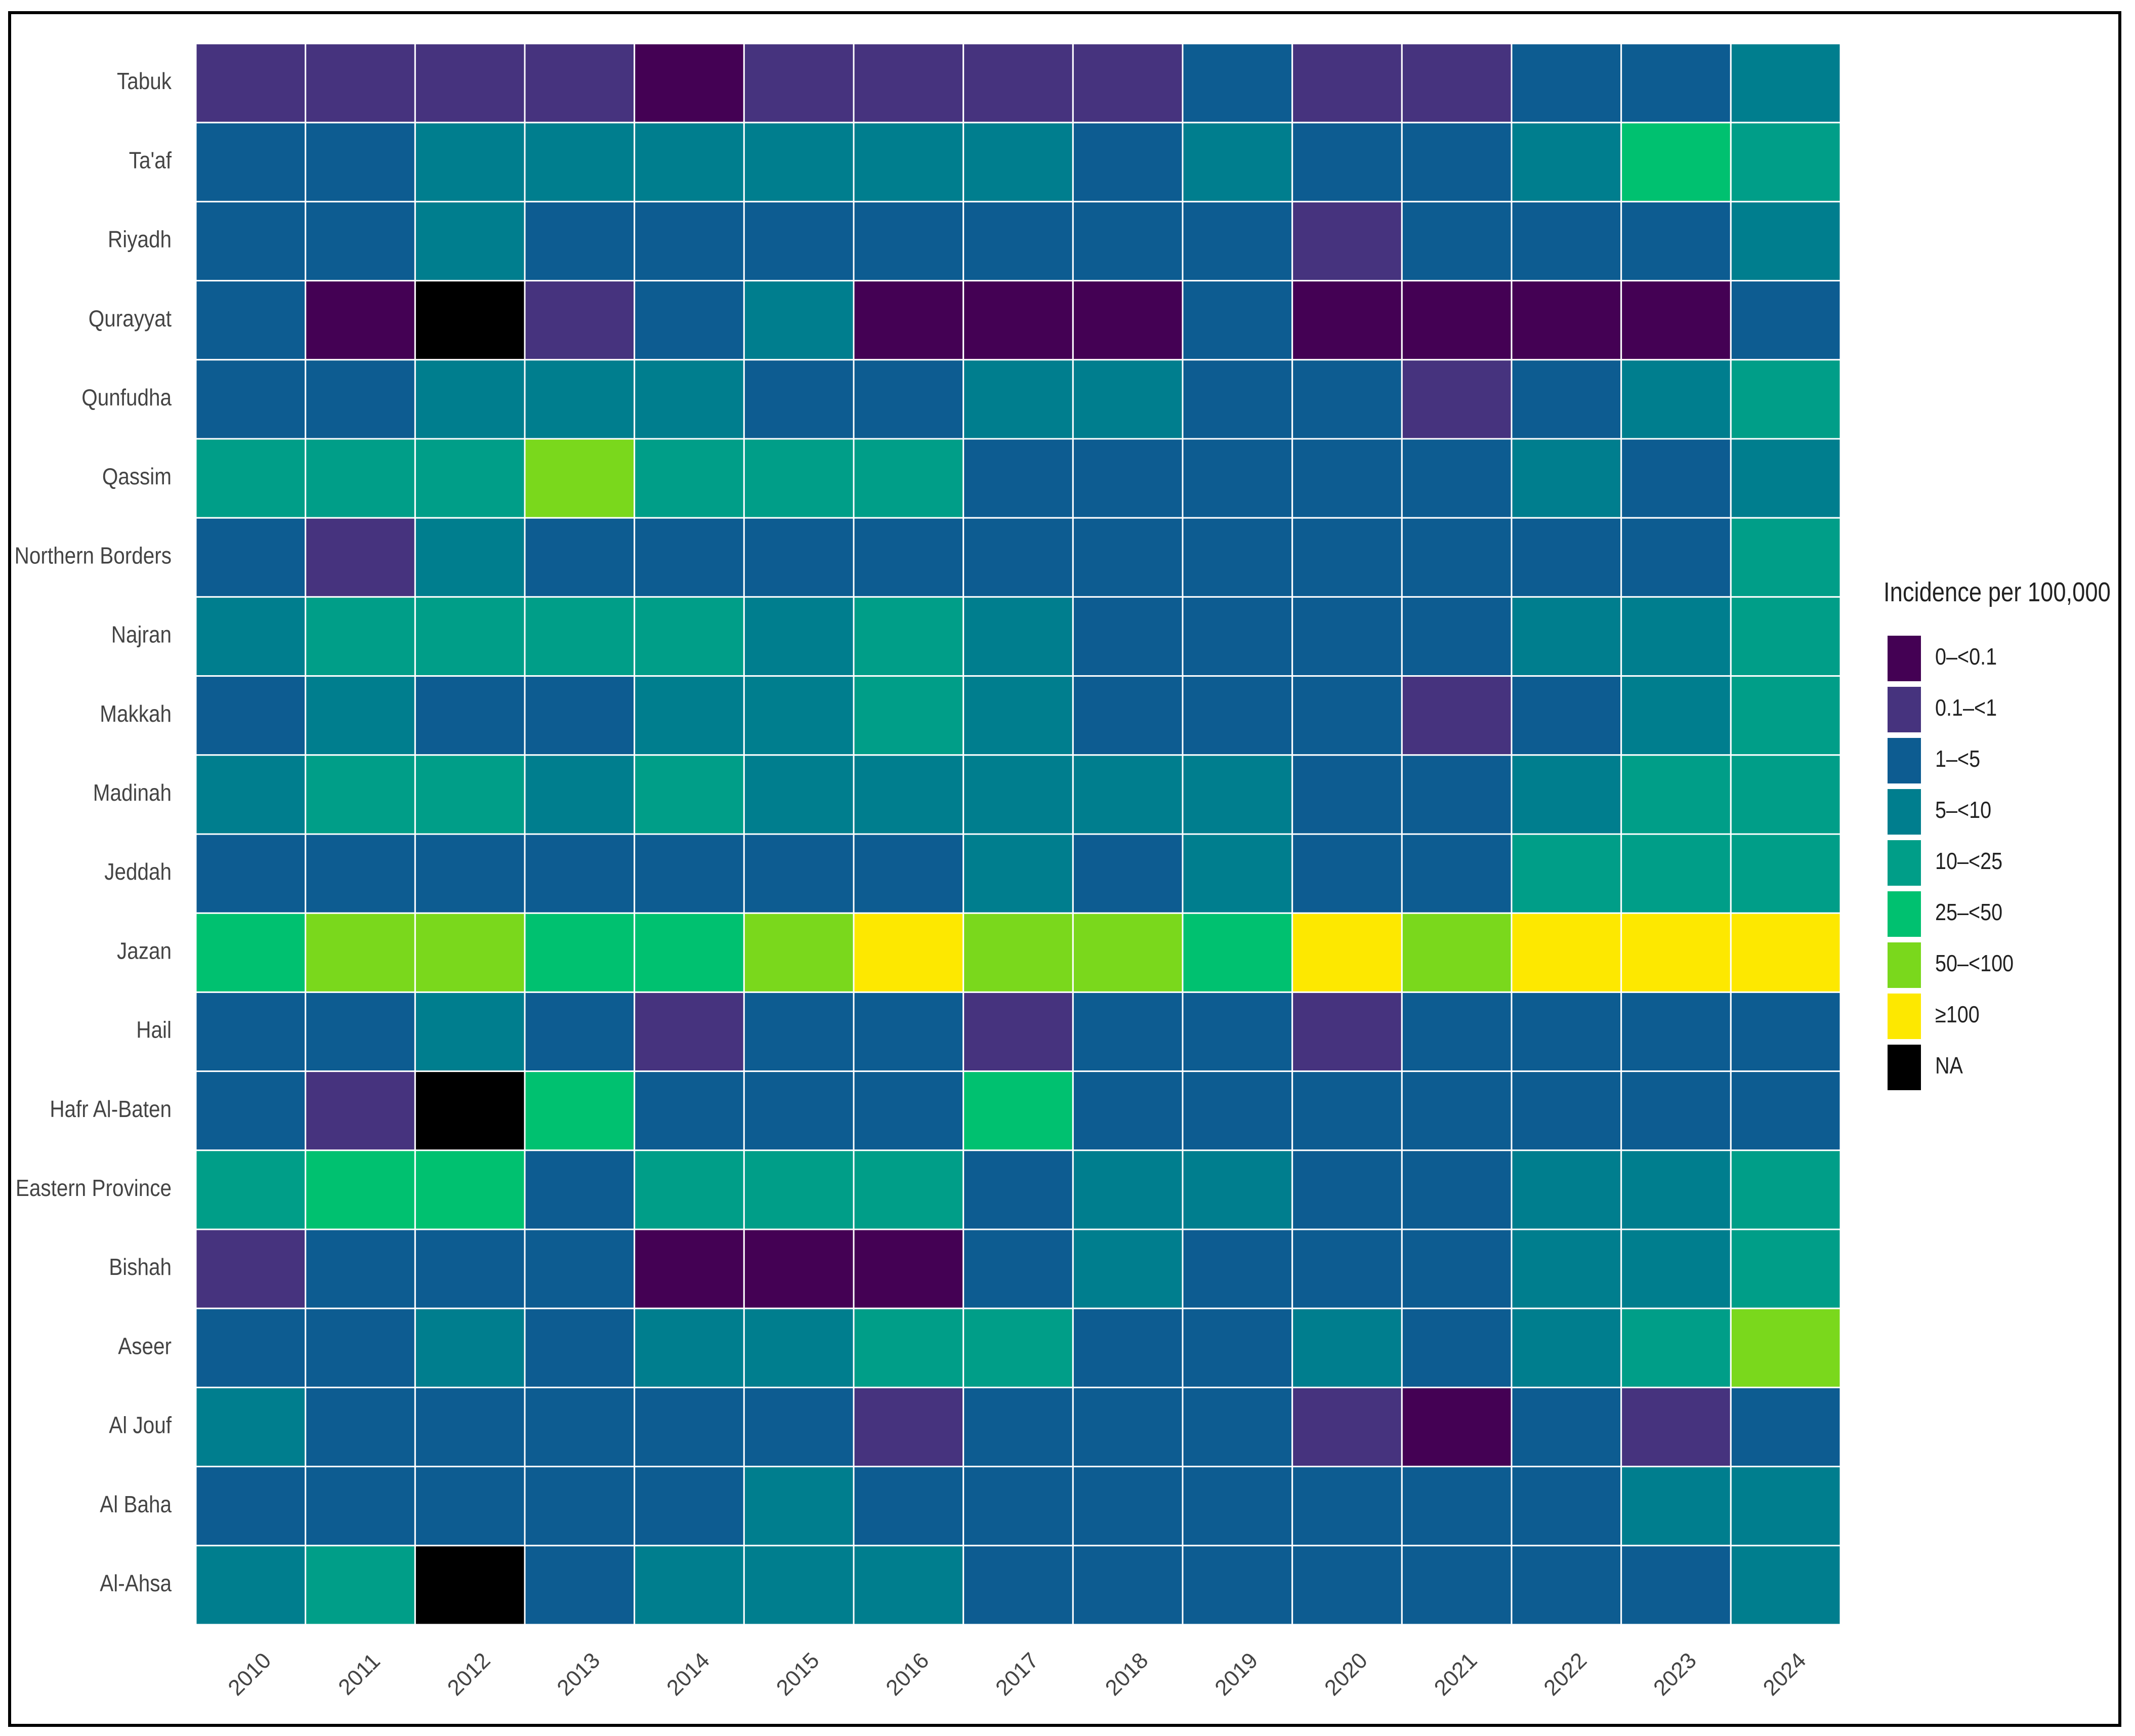 This screenshot has height=1736, width=2135. What do you see at coordinates (1966, 708) in the screenshot?
I see `legend-label: 0.1–<1` at bounding box center [1966, 708].